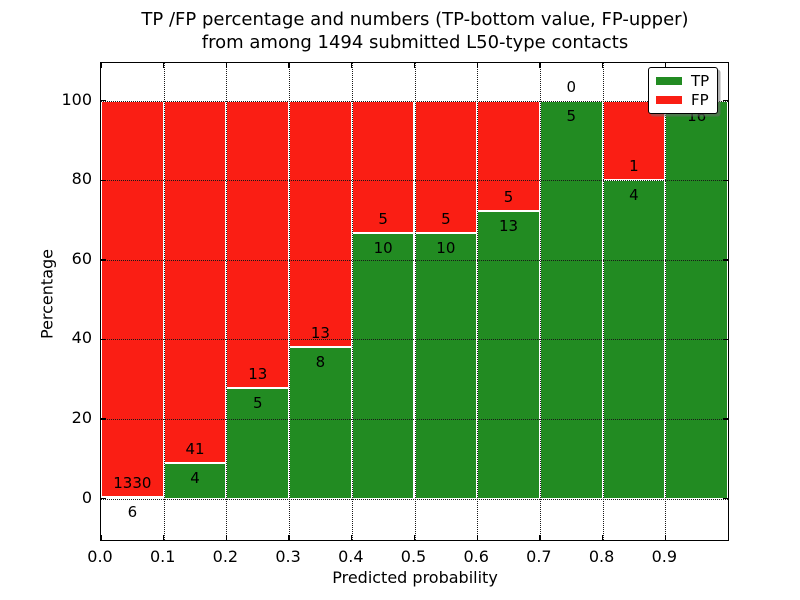  I want to click on legend-entry: FP, so click(683, 100).